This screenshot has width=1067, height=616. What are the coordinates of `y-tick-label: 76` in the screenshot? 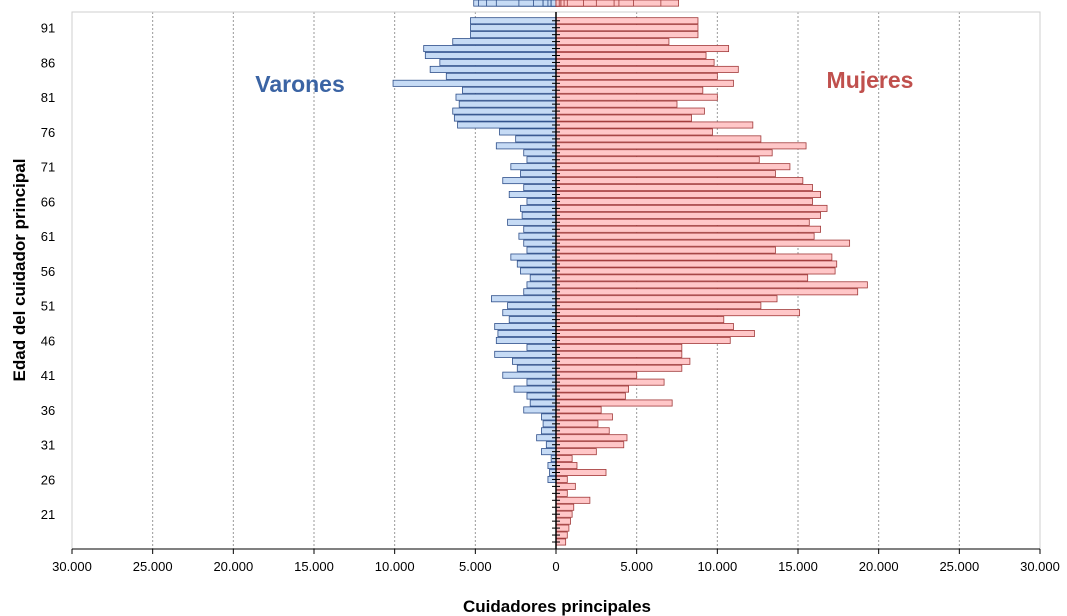 It's located at (48, 132).